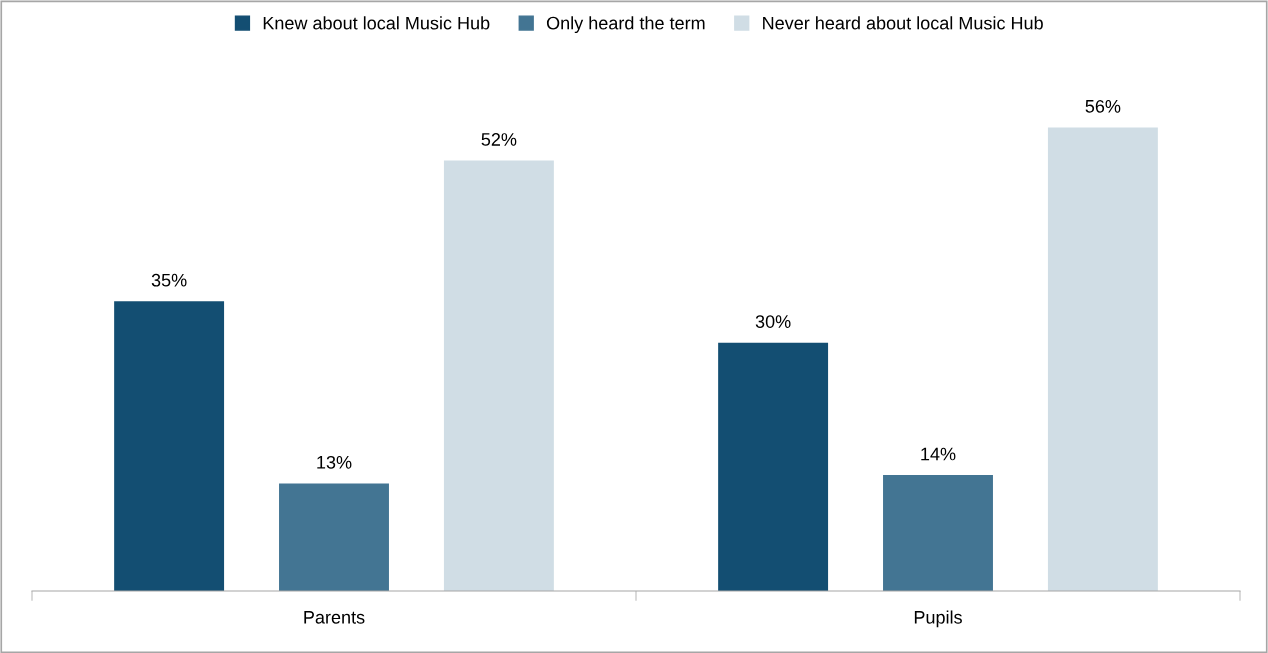 The height and width of the screenshot is (653, 1268). Describe the element at coordinates (334, 462) in the screenshot. I see `data-label: 13%` at that location.